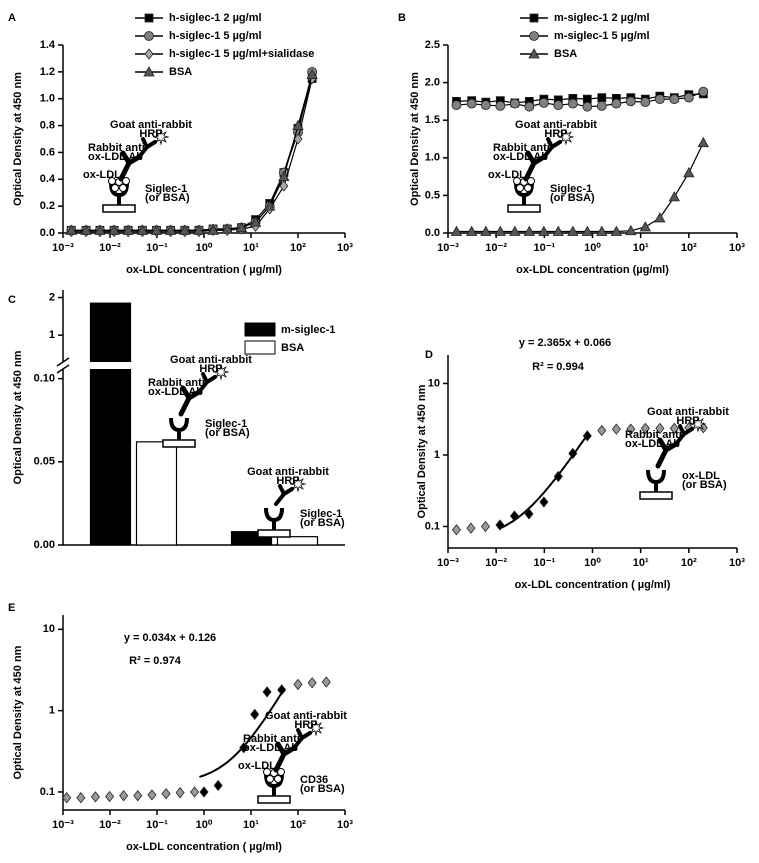 This screenshot has height=863, width=759. I want to click on inset-label: Siglec-1, so click(321, 514).